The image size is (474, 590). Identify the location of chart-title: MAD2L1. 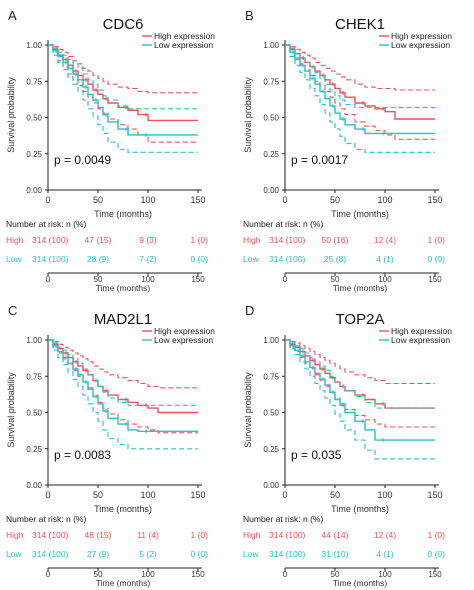
(123, 319).